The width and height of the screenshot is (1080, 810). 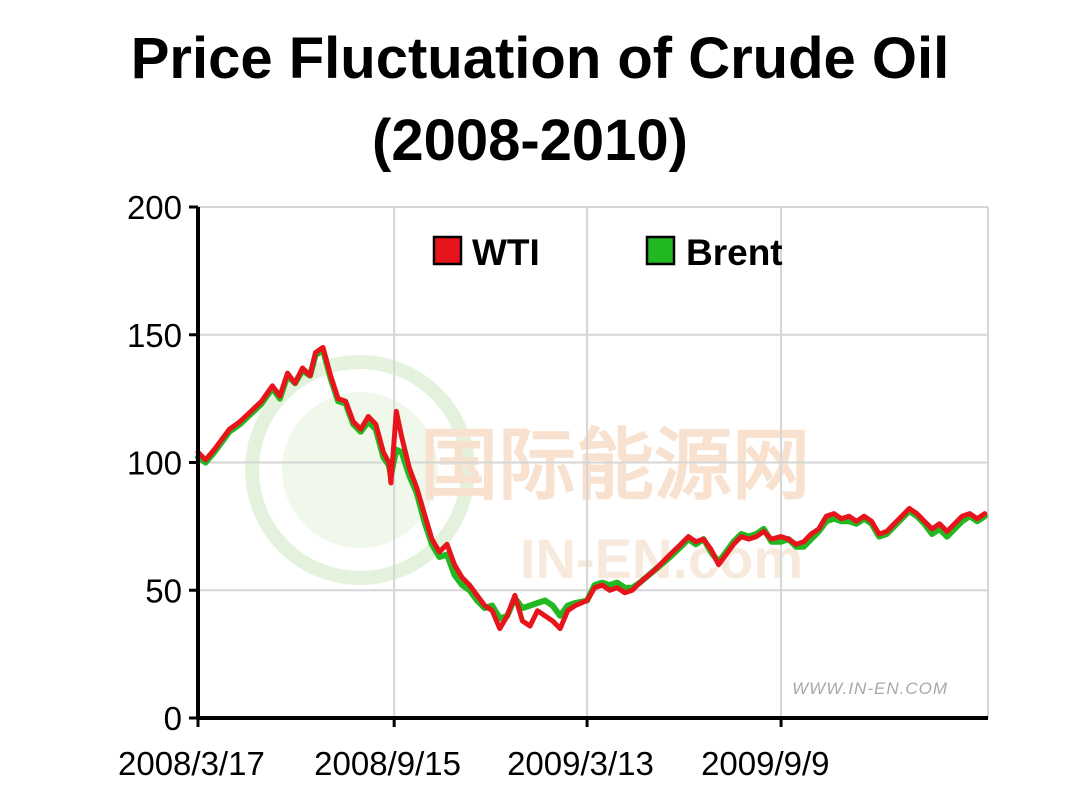 What do you see at coordinates (154, 335) in the screenshot?
I see `y-tick-label: 150` at bounding box center [154, 335].